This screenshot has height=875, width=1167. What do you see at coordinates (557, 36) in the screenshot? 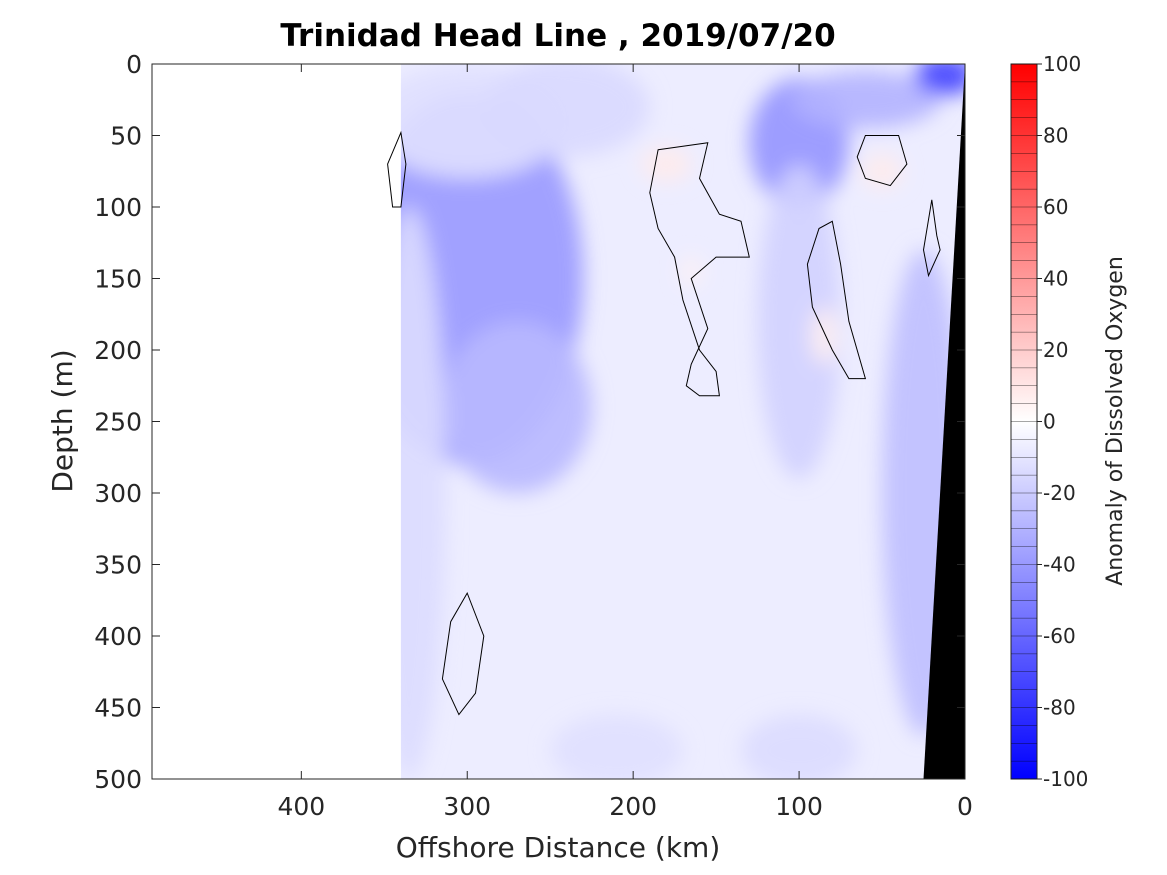
I see `chart-title: Trinidad Head Line , 2019/07/20` at bounding box center [557, 36].